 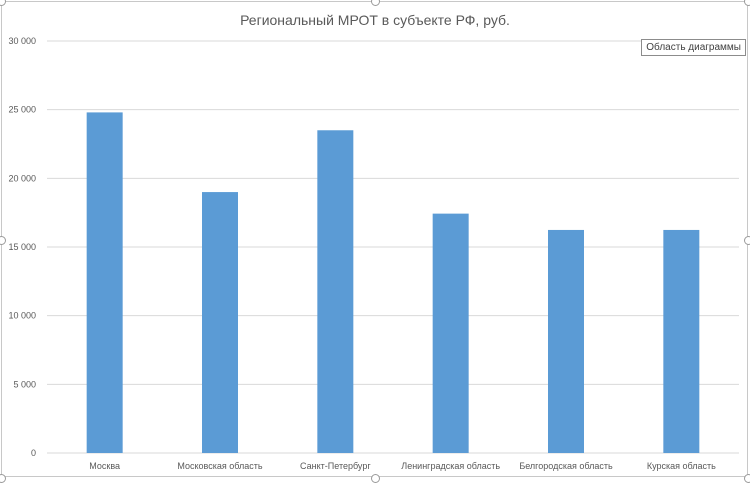 I want to click on resize-handle-bottom-left, so click(x=3, y=478).